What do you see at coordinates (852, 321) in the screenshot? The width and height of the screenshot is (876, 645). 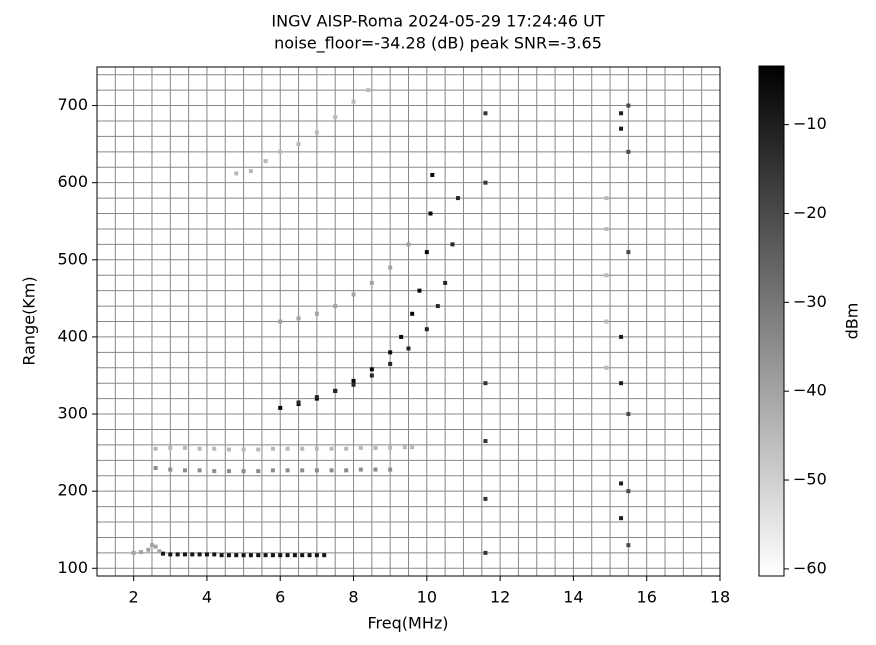 I see `colorbar-label: dBm` at bounding box center [852, 321].